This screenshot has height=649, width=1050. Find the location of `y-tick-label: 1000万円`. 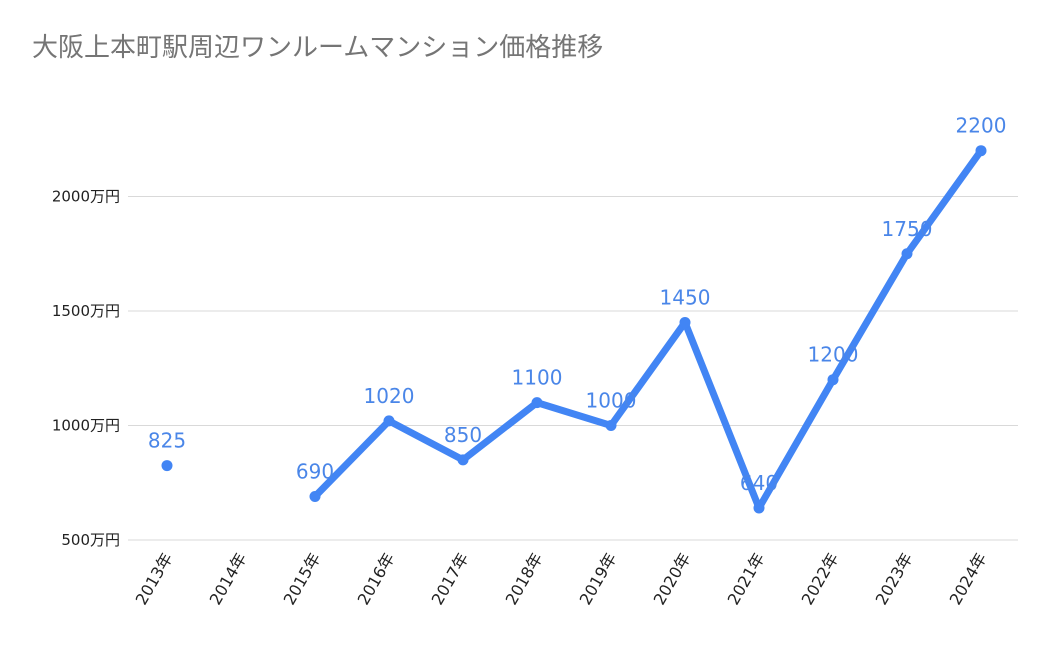

y-tick-label: 1000万円 is located at coordinates (86, 426).